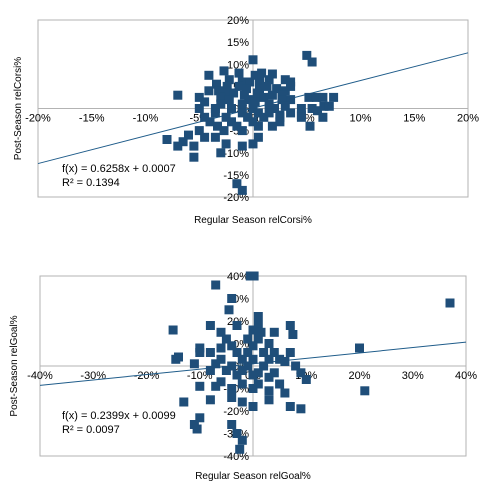 The height and width of the screenshot is (494, 490). I want to click on goal-x-axis-title: Regular Season relGoal%, so click(253, 476).